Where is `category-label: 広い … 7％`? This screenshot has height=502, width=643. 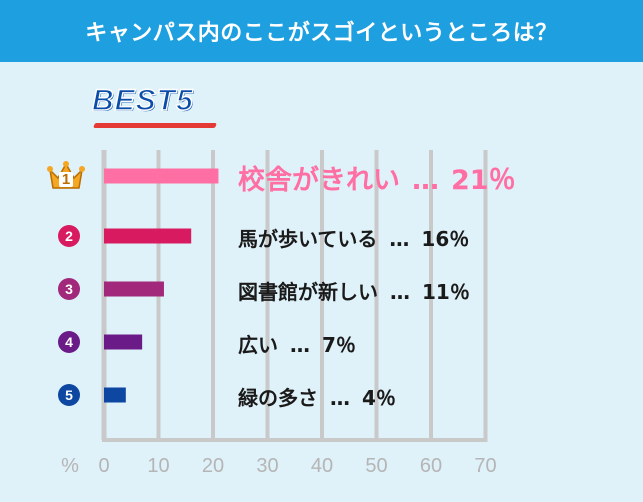
category-label: 広い … 7％ is located at coordinates (297, 343).